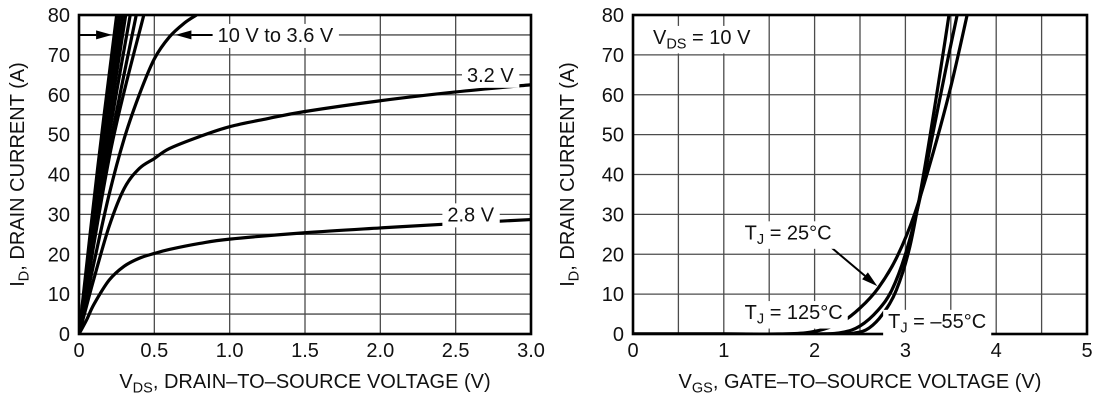  Describe the element at coordinates (1086, 351) in the screenshot. I see `x-tick-label: 5` at that location.